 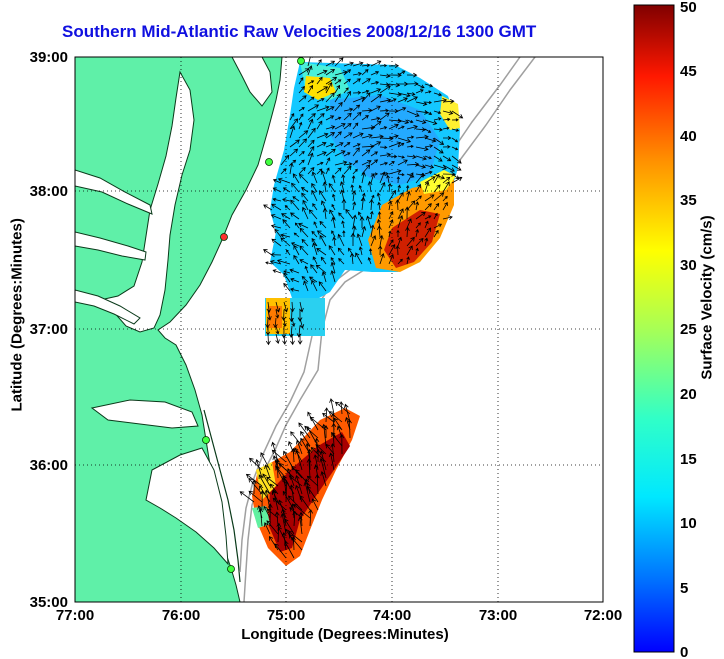 What do you see at coordinates (187, 506) in the screenshot?
I see `pamlico-sound` at bounding box center [187, 506].